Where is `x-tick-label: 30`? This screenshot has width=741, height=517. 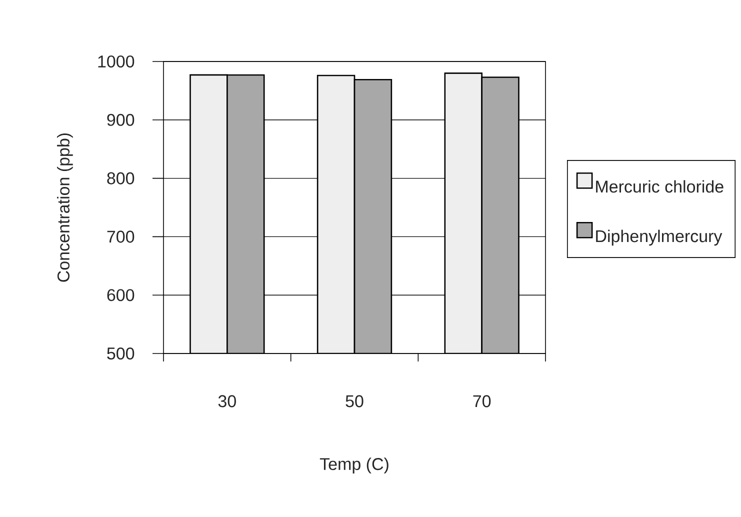
x-tick-label: 30 is located at coordinates (227, 401).